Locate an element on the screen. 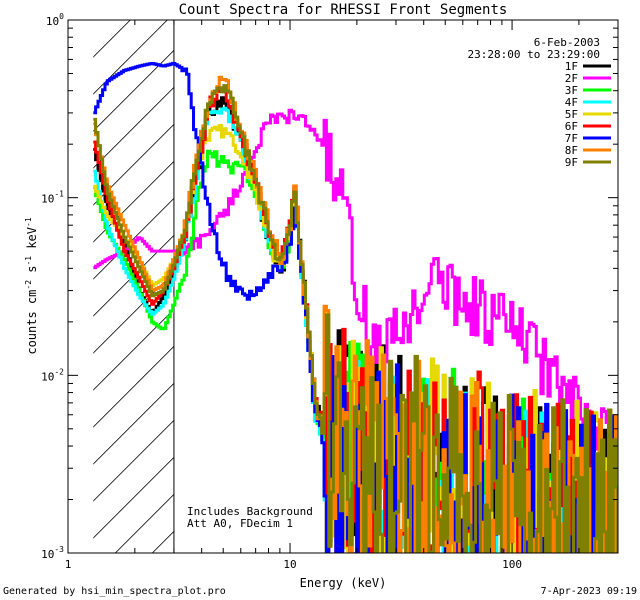  legend-label-5F: 5F is located at coordinates (571, 114).